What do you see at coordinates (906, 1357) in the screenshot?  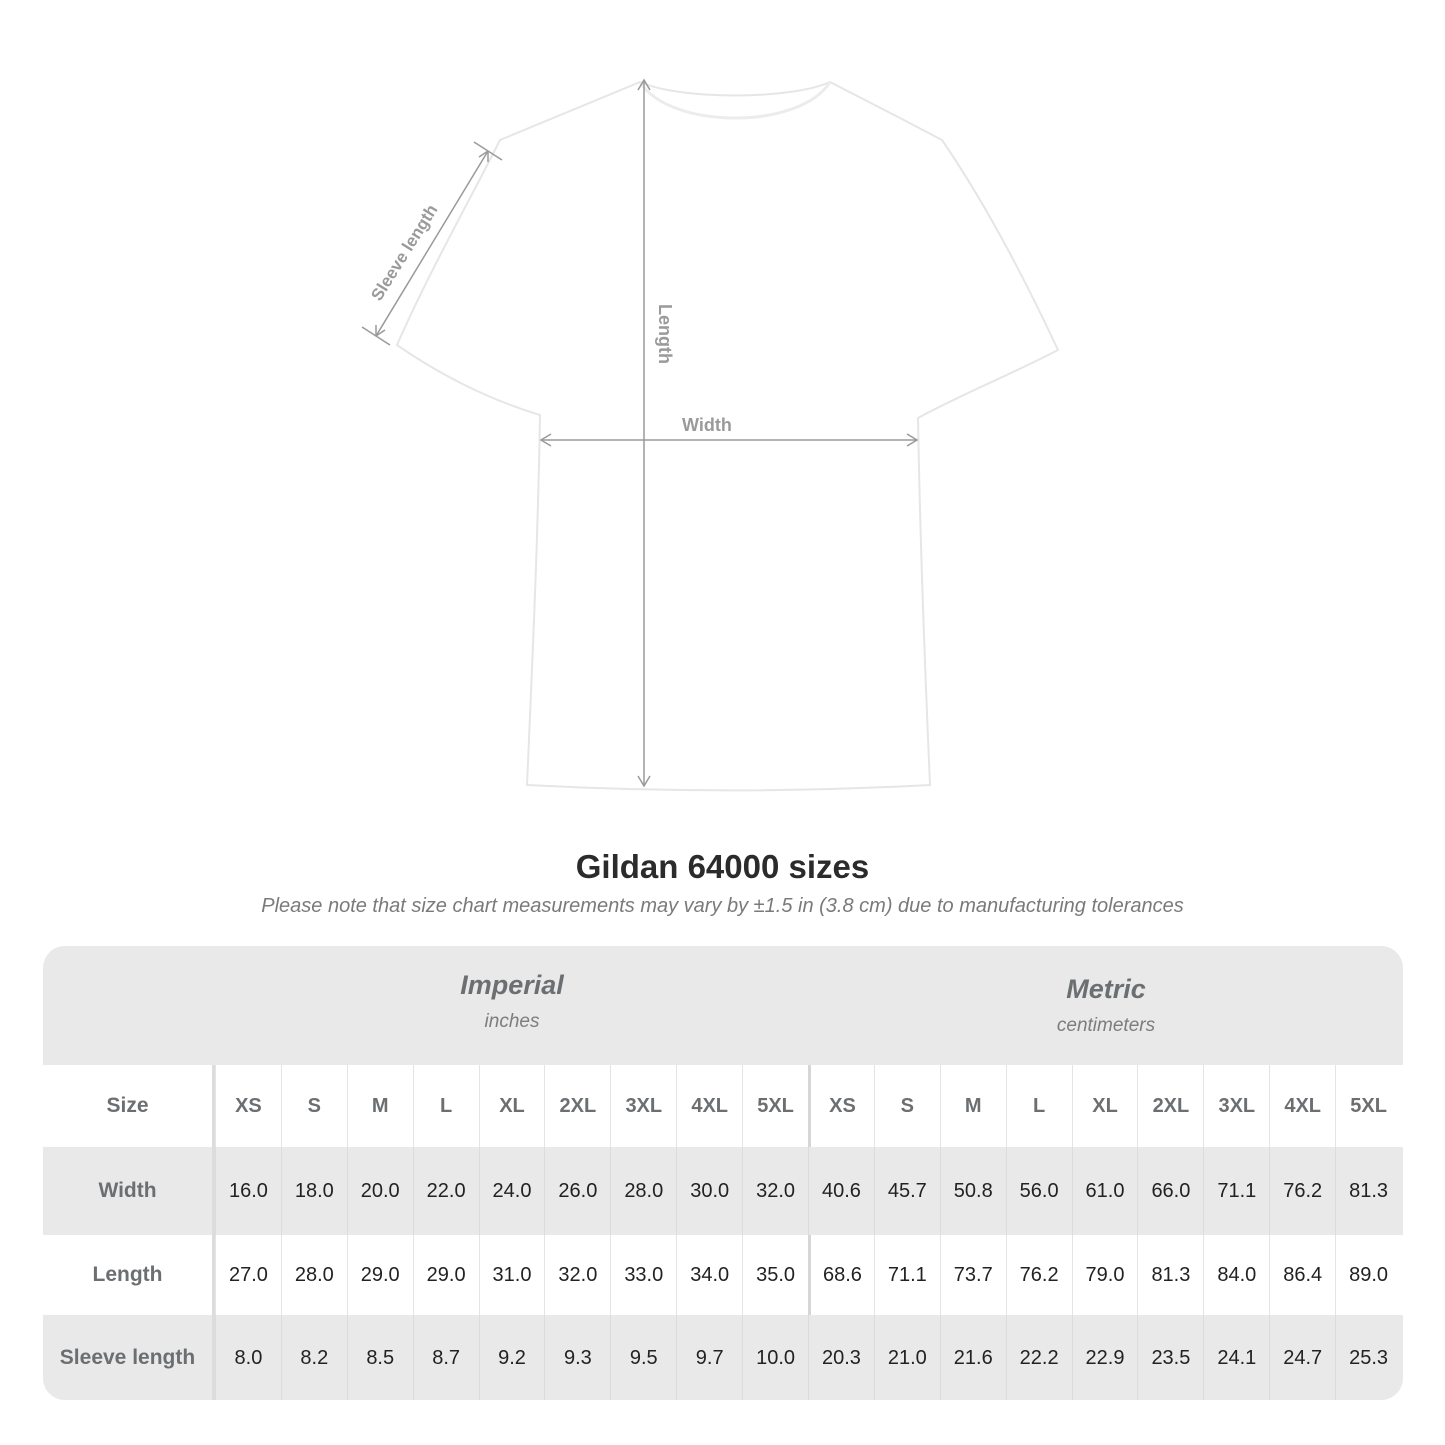 I see `cell-metric: 21.0` at bounding box center [906, 1357].